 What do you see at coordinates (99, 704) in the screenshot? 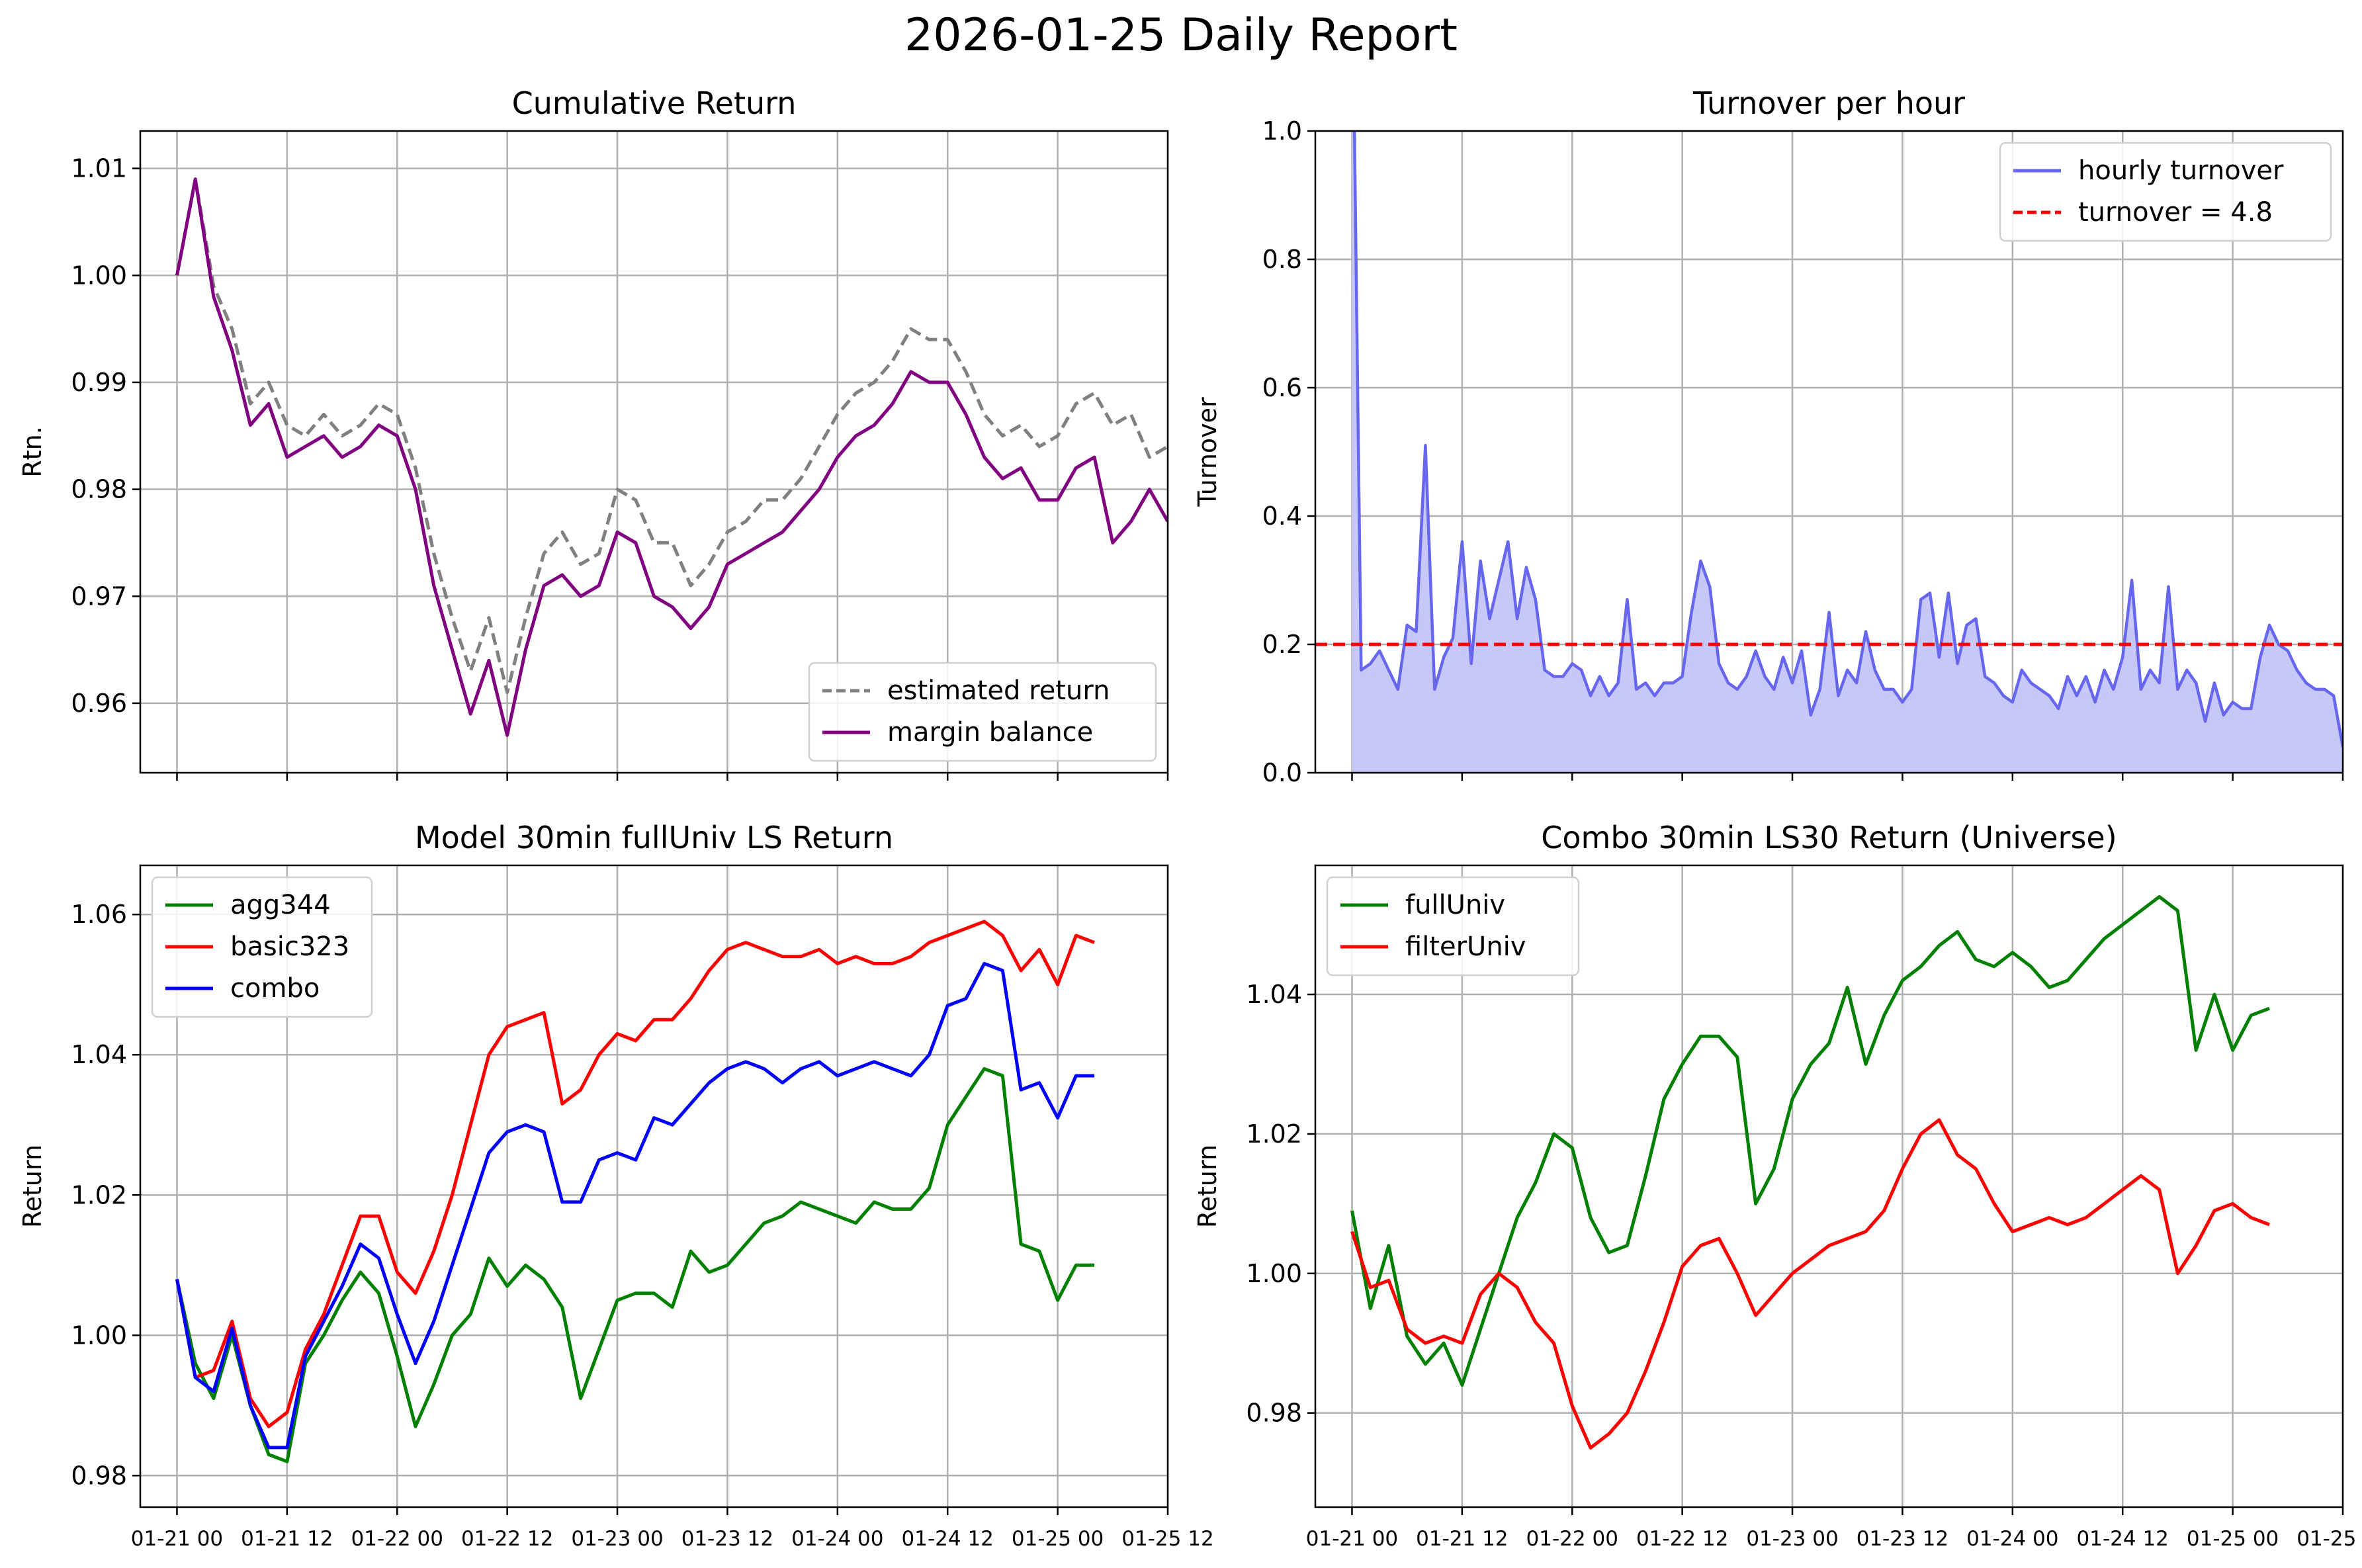
I see `y-tick-label: 0.96` at bounding box center [99, 704].